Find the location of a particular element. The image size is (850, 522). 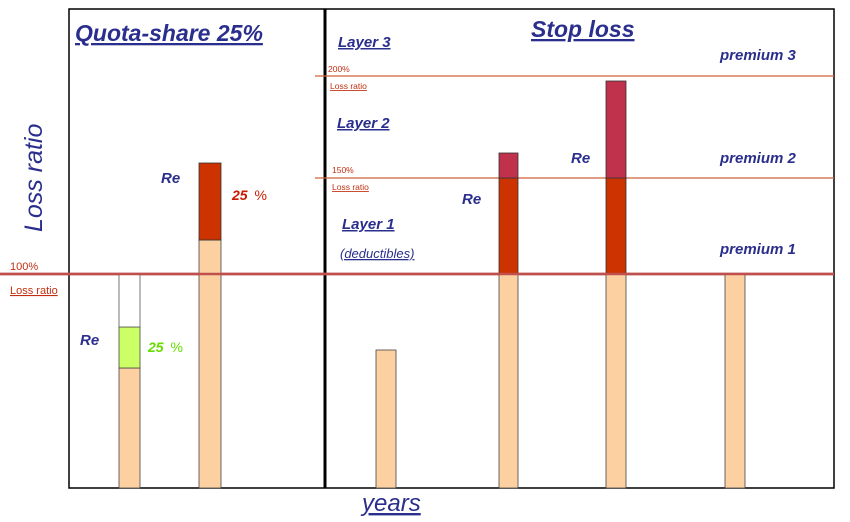

re-label-qs-1: Re is located at coordinates (89, 340).